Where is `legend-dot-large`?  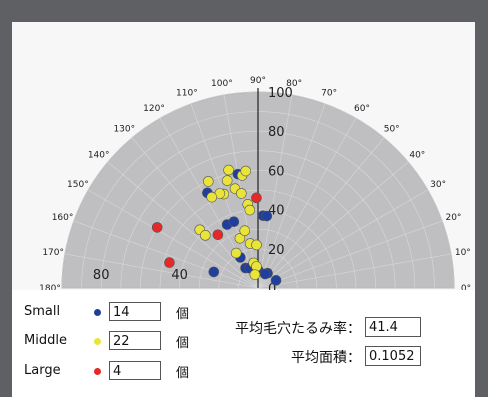
legend-dot-large is located at coordinates (97, 371).